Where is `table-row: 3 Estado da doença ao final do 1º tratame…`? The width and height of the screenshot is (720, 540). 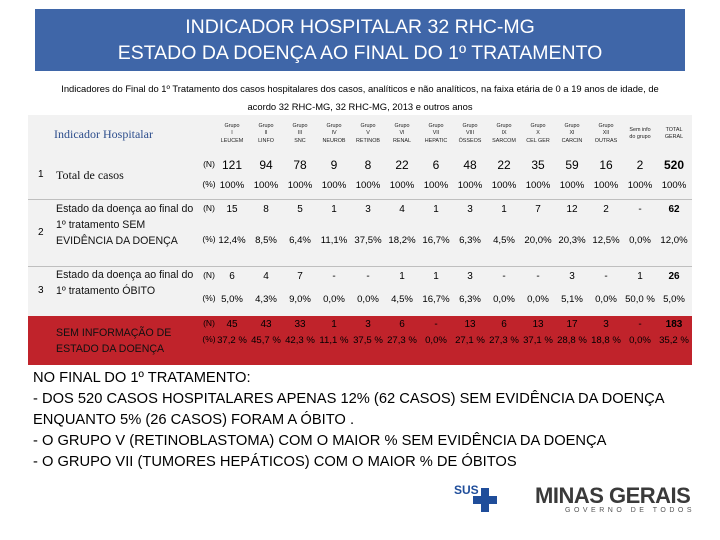
table-row: 3 Estado da doença ao final do 1º tratame… is located at coordinates (360, 291).